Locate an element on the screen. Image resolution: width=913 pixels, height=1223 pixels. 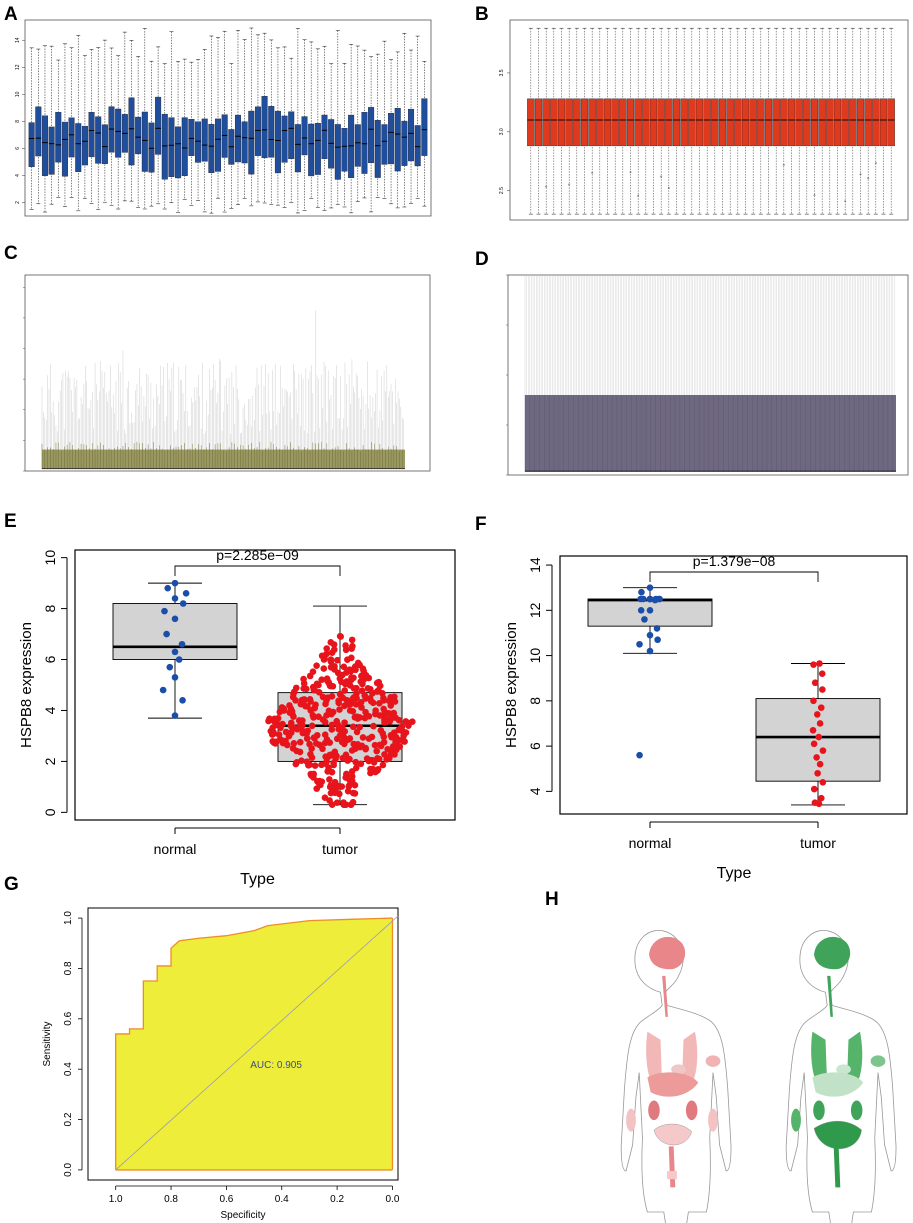
panel-b-boxplot: 2.5 3.0 3.5 is located at coordinates (704, 120).